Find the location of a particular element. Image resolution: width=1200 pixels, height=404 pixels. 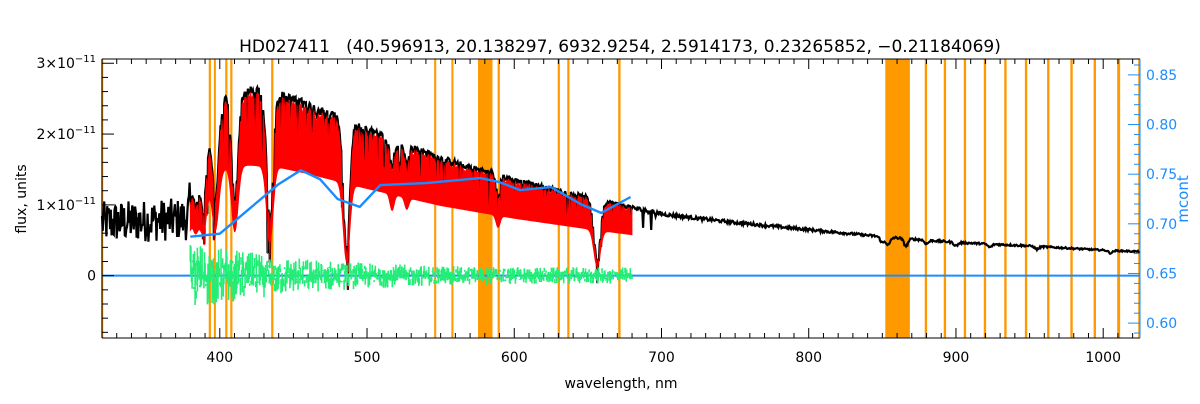

x-axis-label: wavelength, nm is located at coordinates (621, 384).